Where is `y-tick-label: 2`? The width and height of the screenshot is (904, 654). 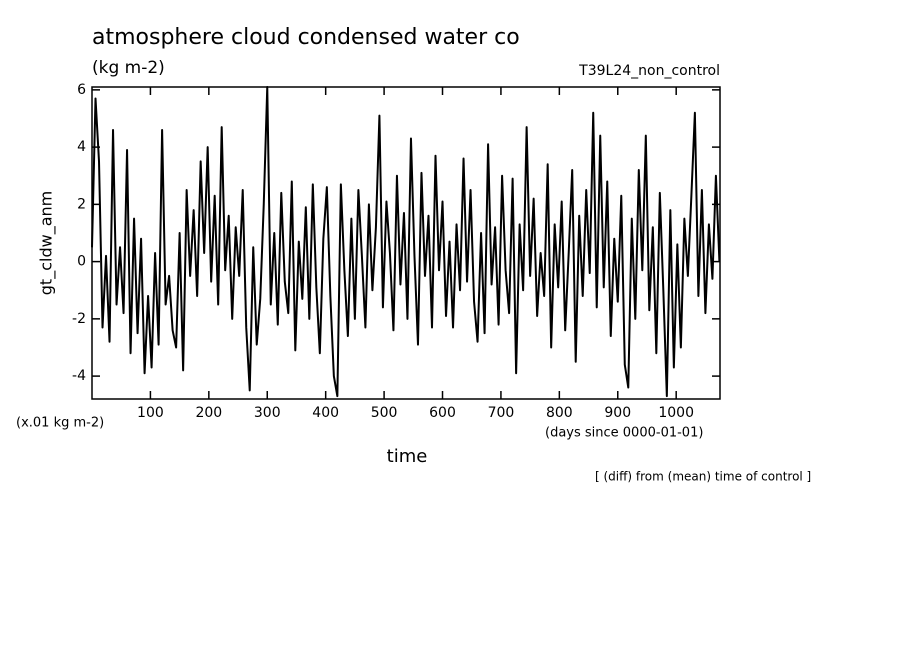 y-tick-label: 2 is located at coordinates (81, 204).